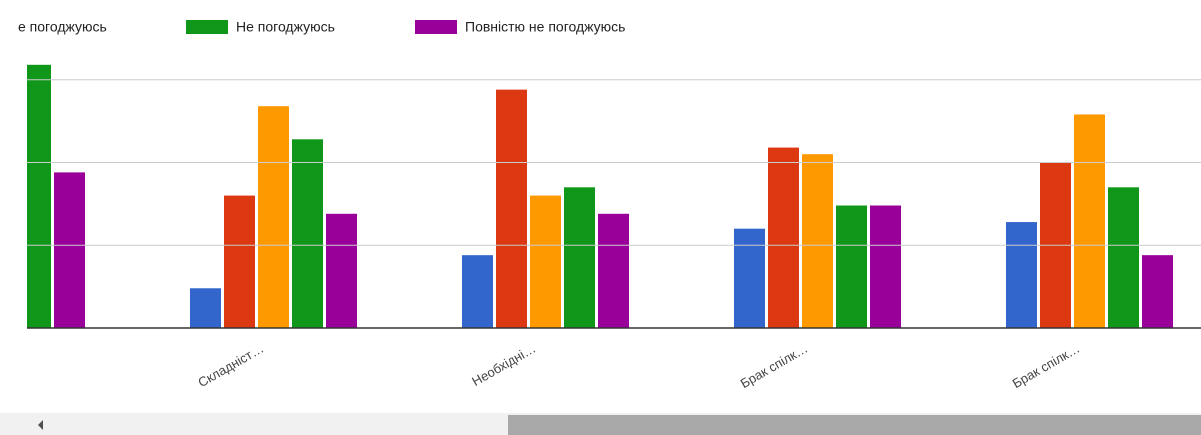 The height and width of the screenshot is (435, 1201). I want to click on legend-label: Не погоджуюсь, so click(285, 27).